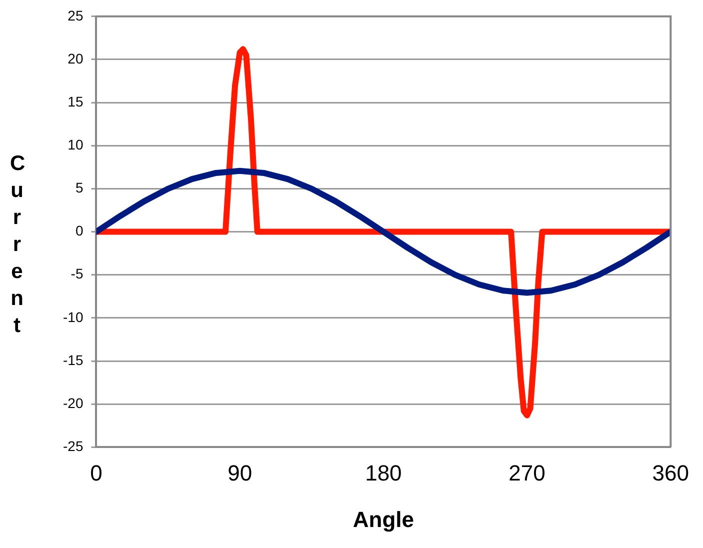 This screenshot has height=548, width=703. I want to click on y-tick-label: 25, so click(76, 15).